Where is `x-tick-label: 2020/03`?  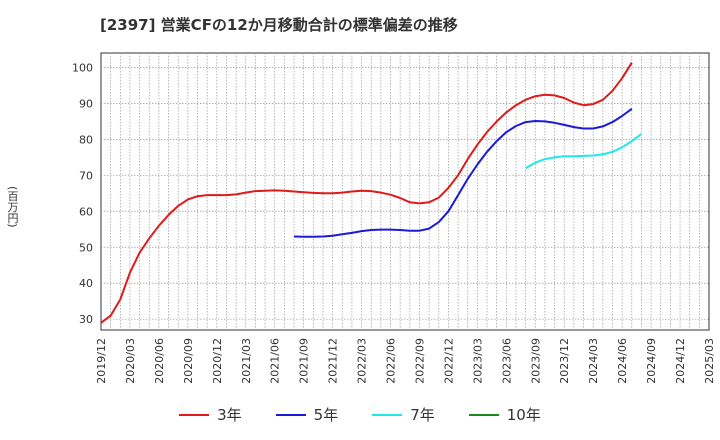
x-tick-label: 2020/03 is located at coordinates (130, 361).